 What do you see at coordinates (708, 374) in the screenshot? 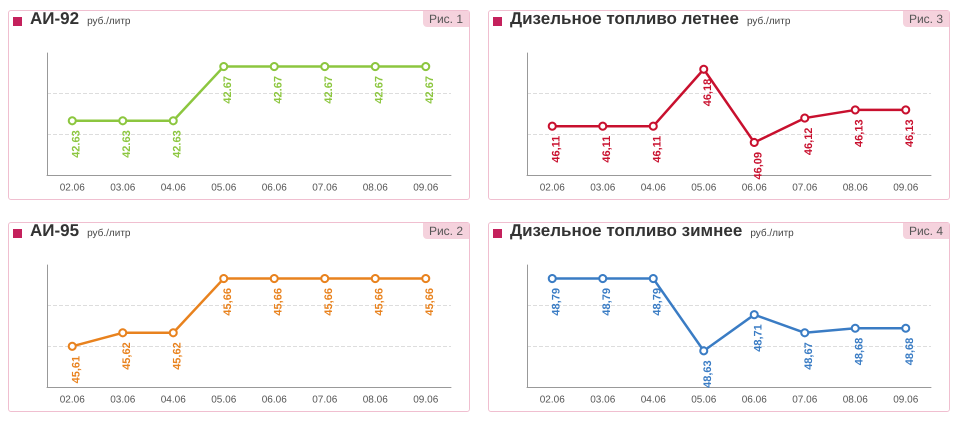
I see `data-label: 48,63` at bounding box center [708, 374].